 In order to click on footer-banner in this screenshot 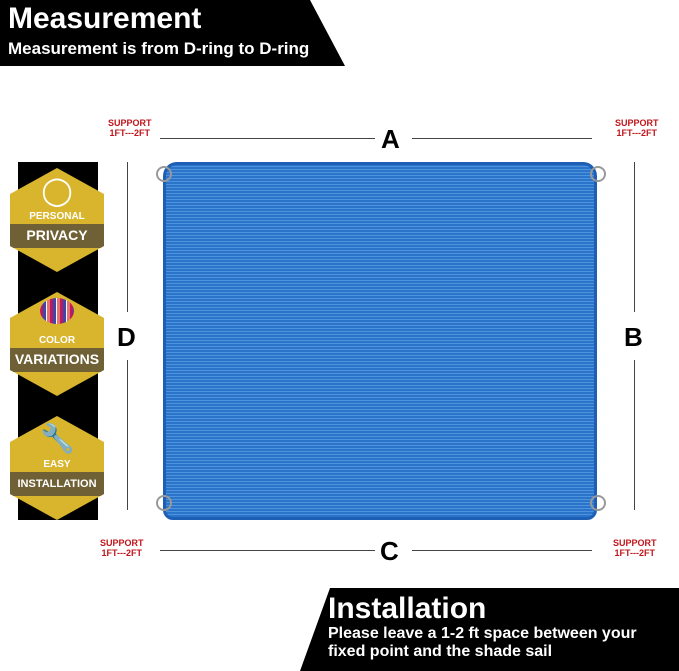, I will do `click(489, 629)`.